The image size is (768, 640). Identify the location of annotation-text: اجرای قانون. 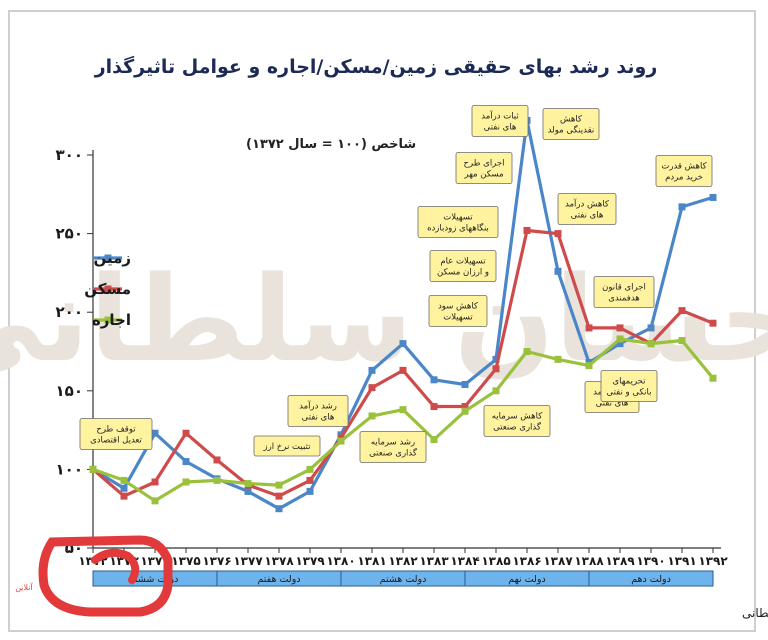
(624, 288).